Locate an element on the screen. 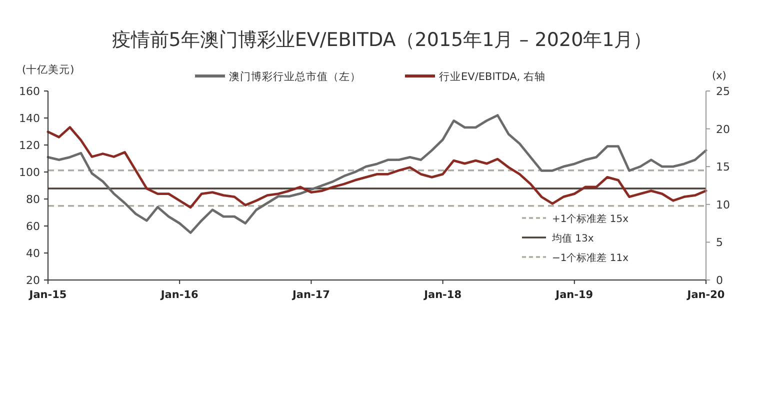 This screenshot has width=765, height=400. y2-tick-label: 0 is located at coordinates (719, 280).